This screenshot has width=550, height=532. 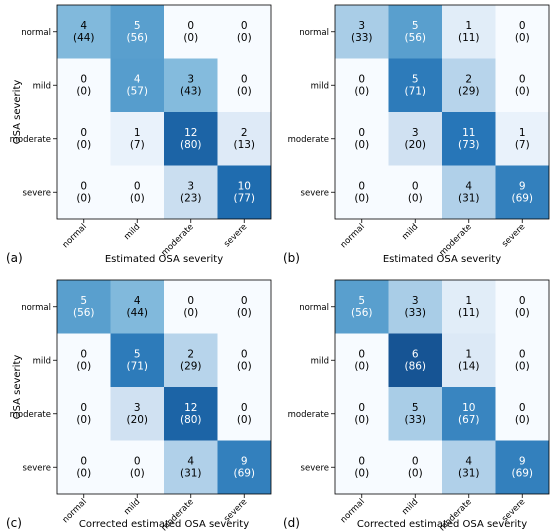 What do you see at coordinates (191, 91) in the screenshot?
I see `cell-percent: (43)` at bounding box center [191, 91].